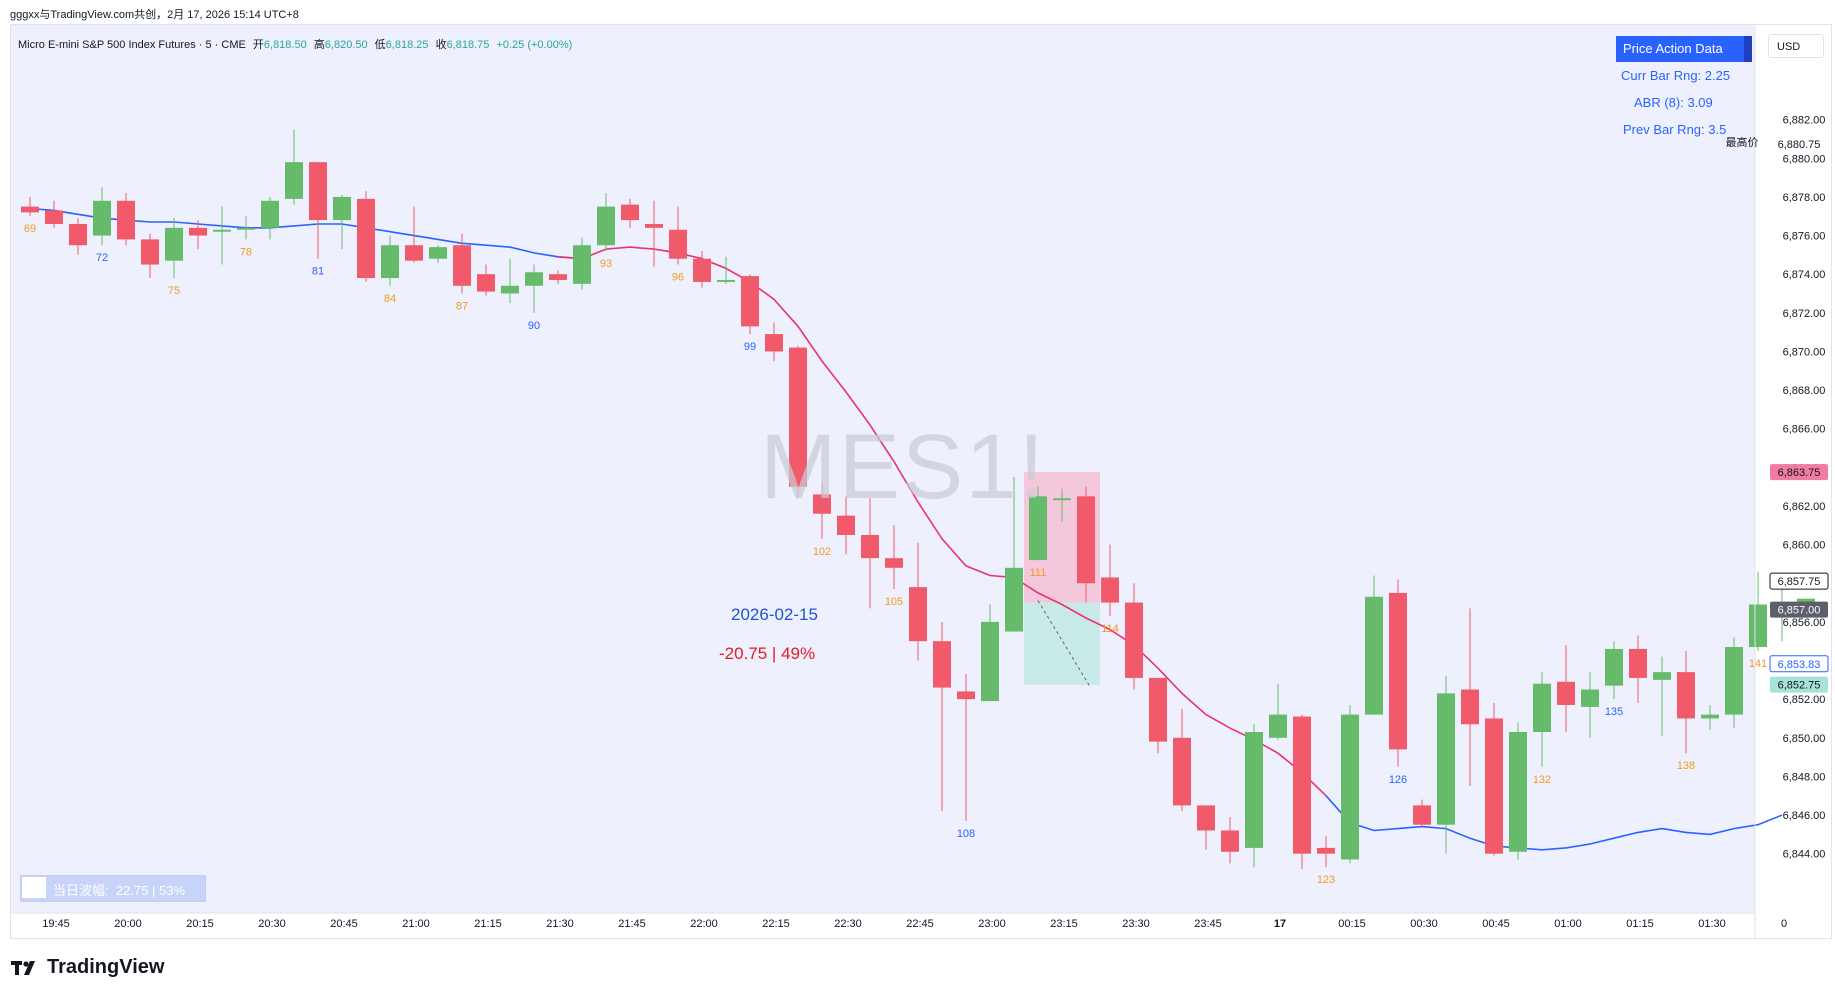 This screenshot has height=996, width=1835. What do you see at coordinates (632, 924) in the screenshot?
I see `time-tick-label: 21:45` at bounding box center [632, 924].